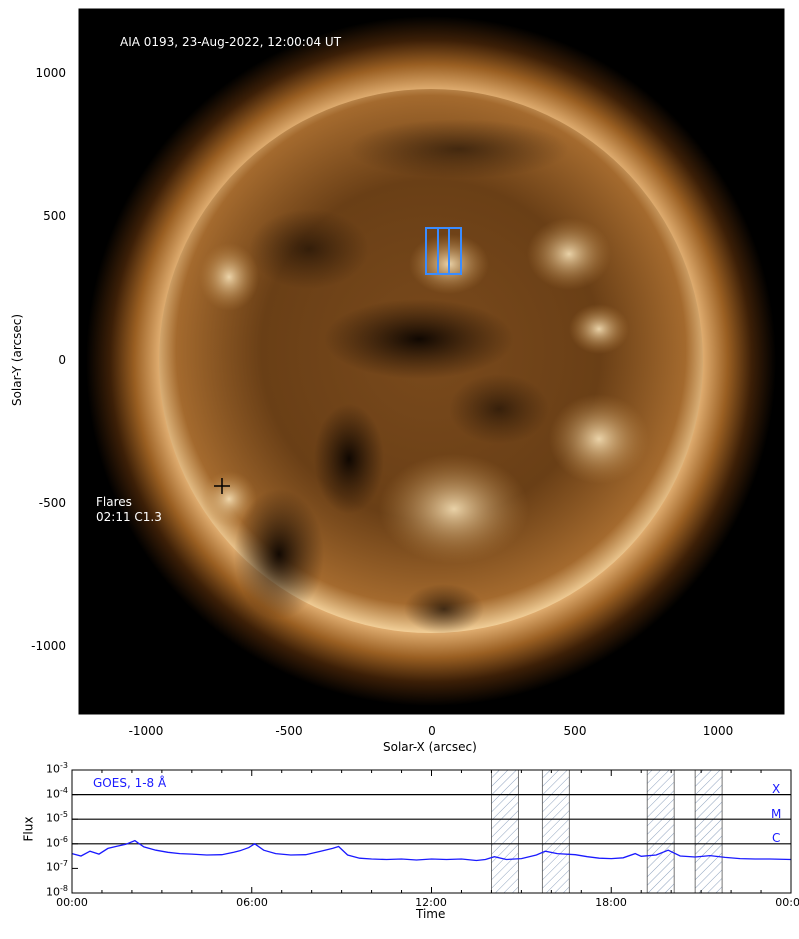  What do you see at coordinates (64, 839) in the screenshot?
I see `goes-y-tick-exponent: -6` at bounding box center [64, 839].